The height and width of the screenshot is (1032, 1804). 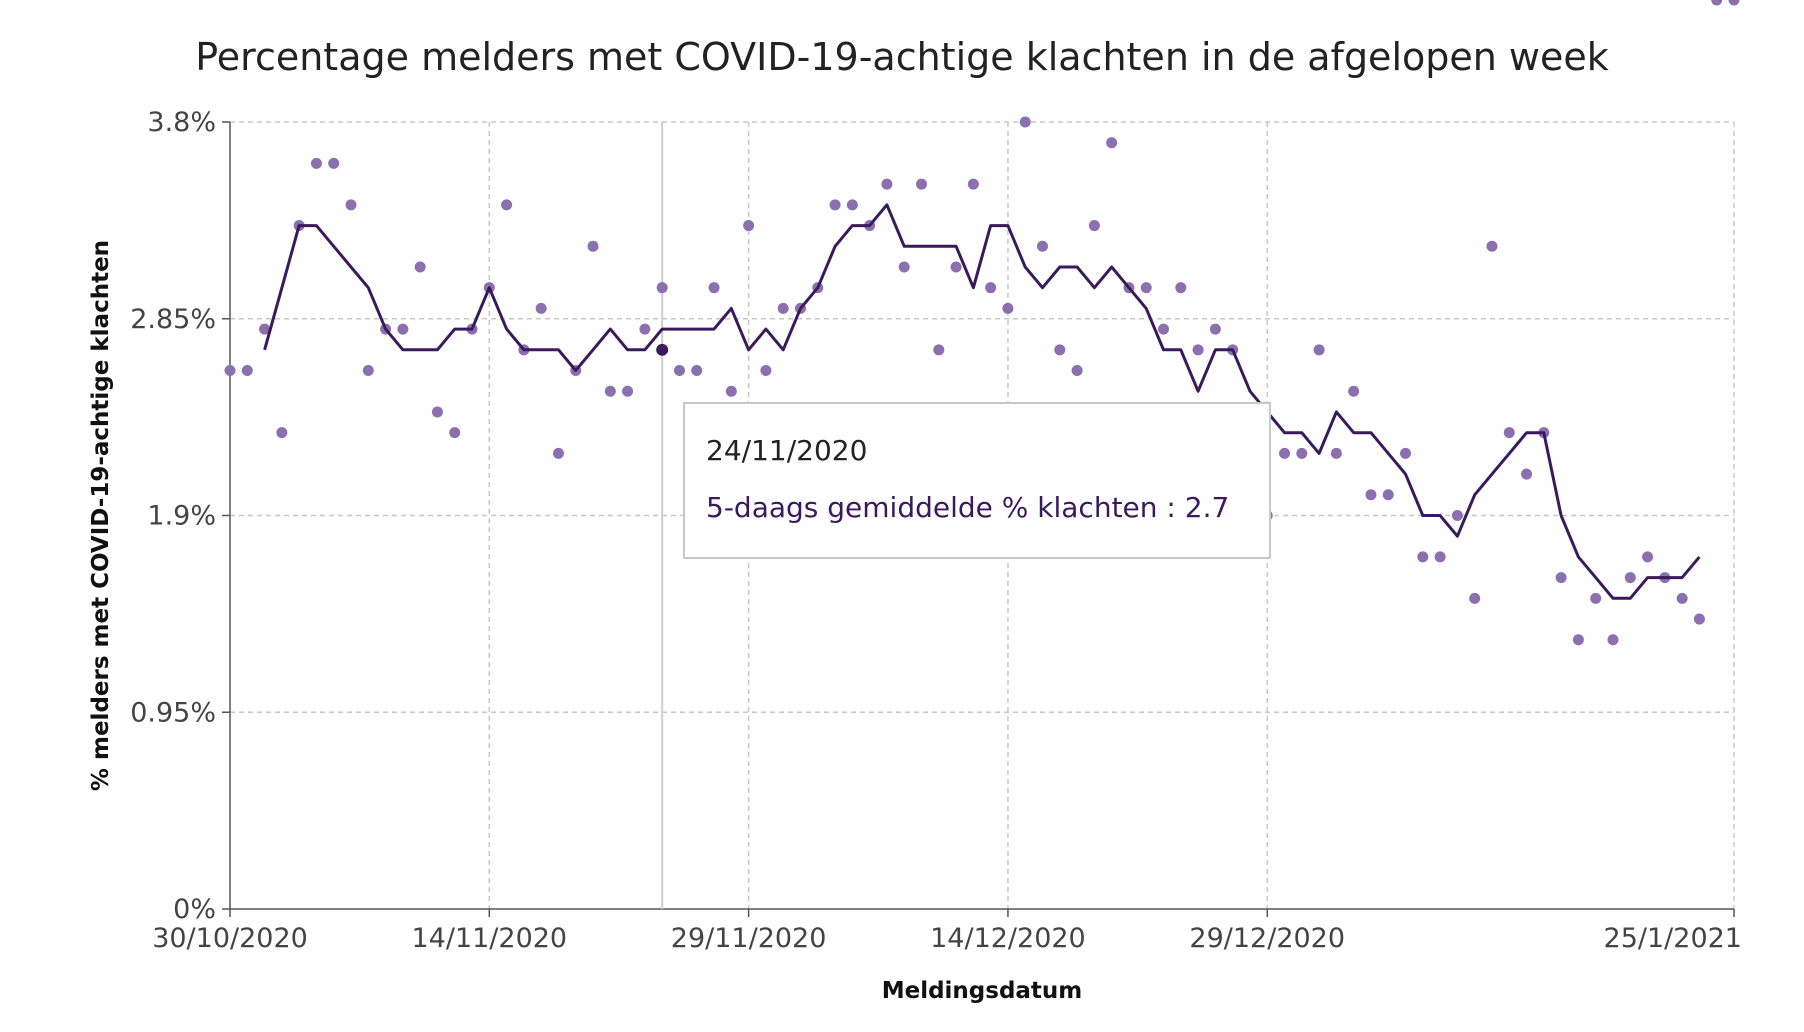 I want to click on y-tick-label: 0.95%, so click(x=173, y=712).